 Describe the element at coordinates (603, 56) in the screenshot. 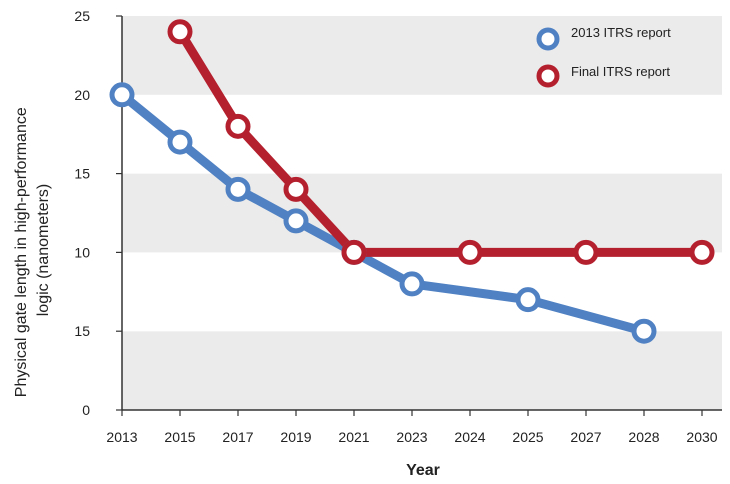

I see `legend: 2013 ITRS report Final ITRS report` at that location.